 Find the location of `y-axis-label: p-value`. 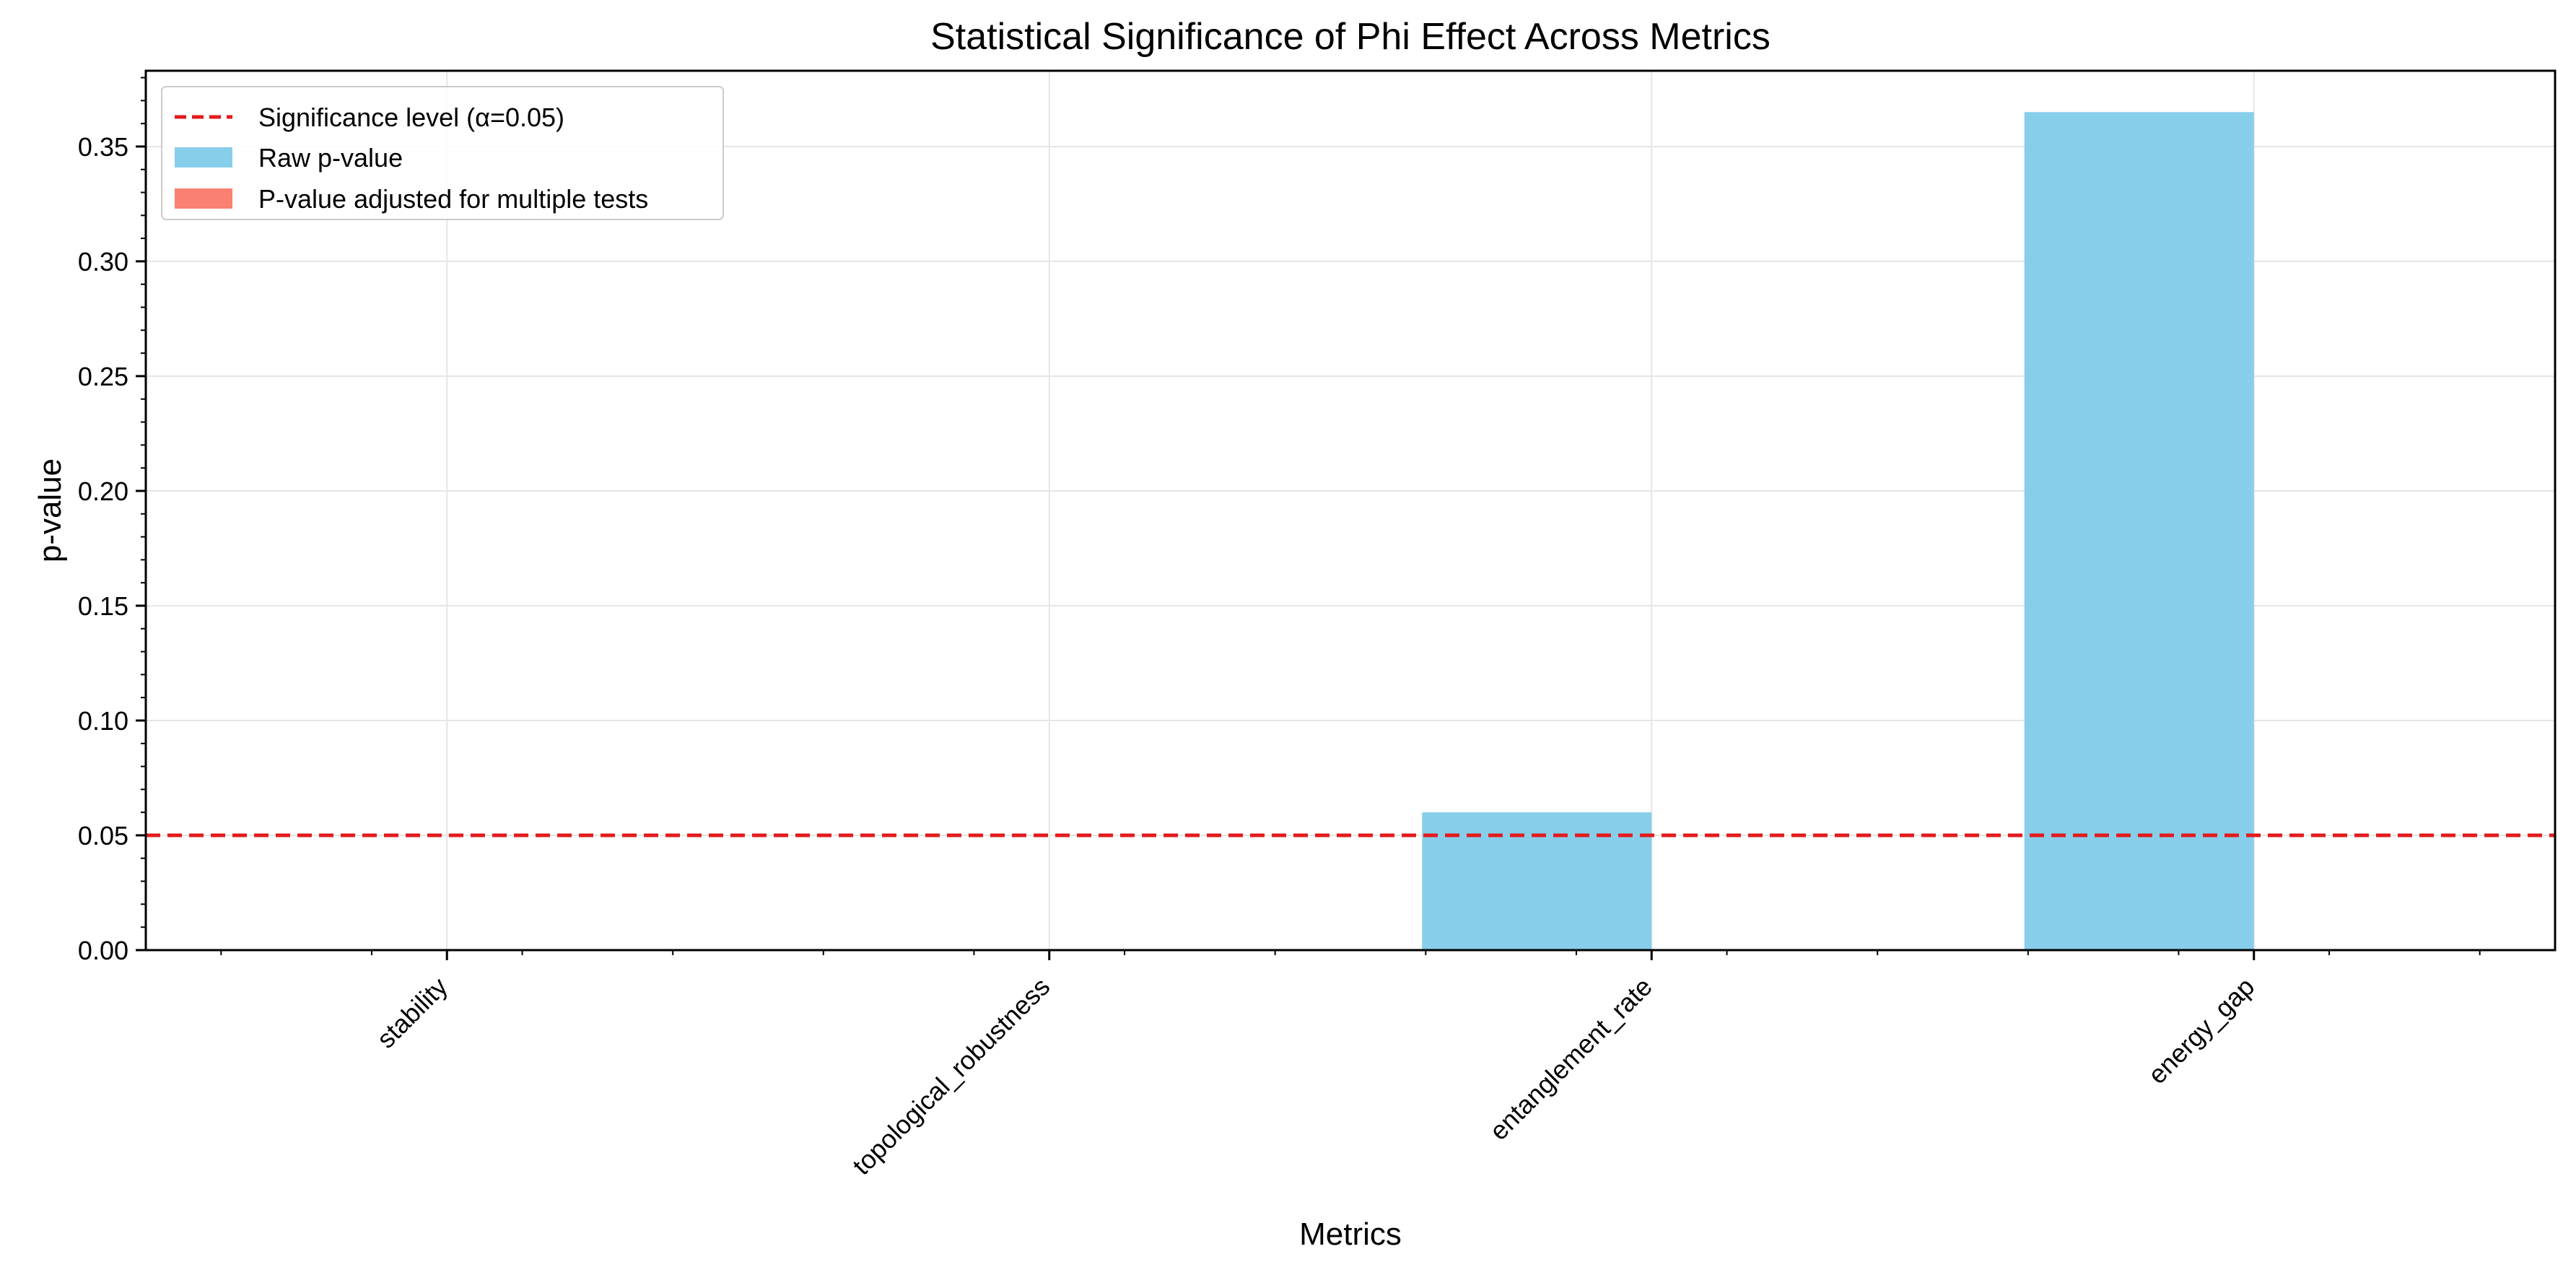

y-axis-label: p-value is located at coordinates (50, 510).